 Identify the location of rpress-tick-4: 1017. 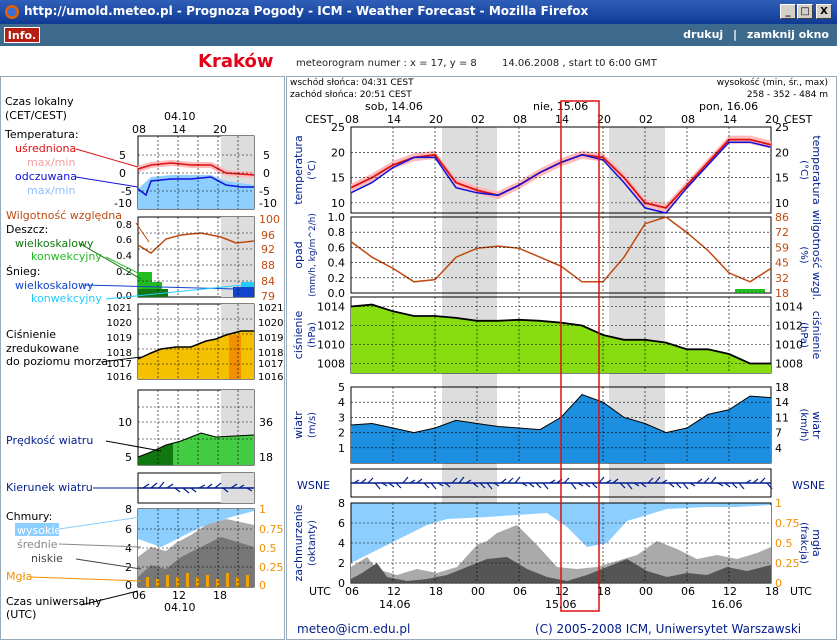
(270, 364).